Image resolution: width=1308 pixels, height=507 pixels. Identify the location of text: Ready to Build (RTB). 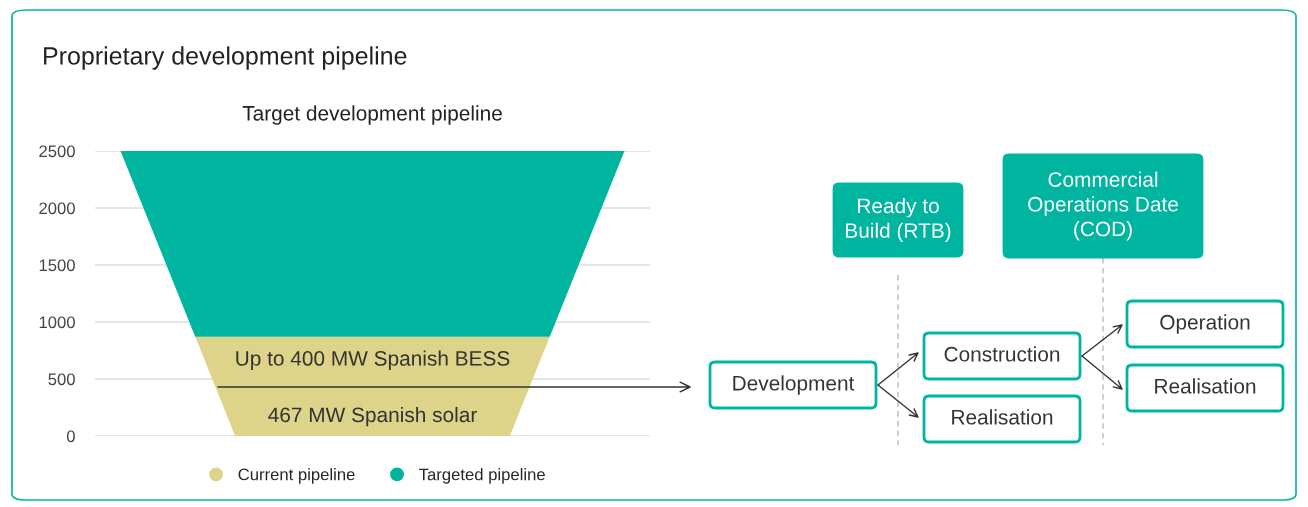
(898, 220).